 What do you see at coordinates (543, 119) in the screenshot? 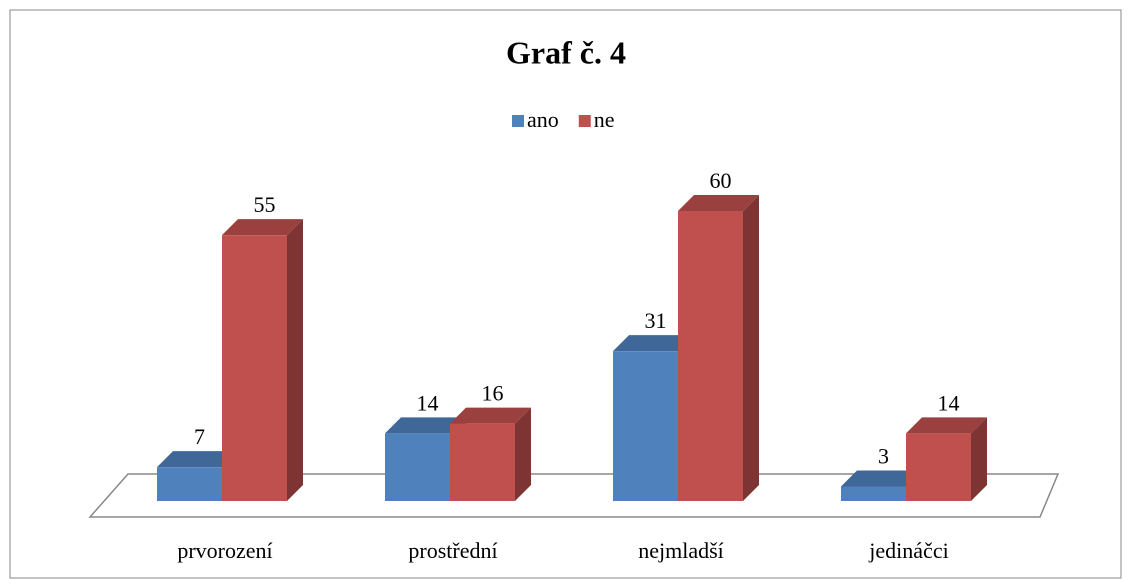
I see `legend-label: ano` at bounding box center [543, 119].